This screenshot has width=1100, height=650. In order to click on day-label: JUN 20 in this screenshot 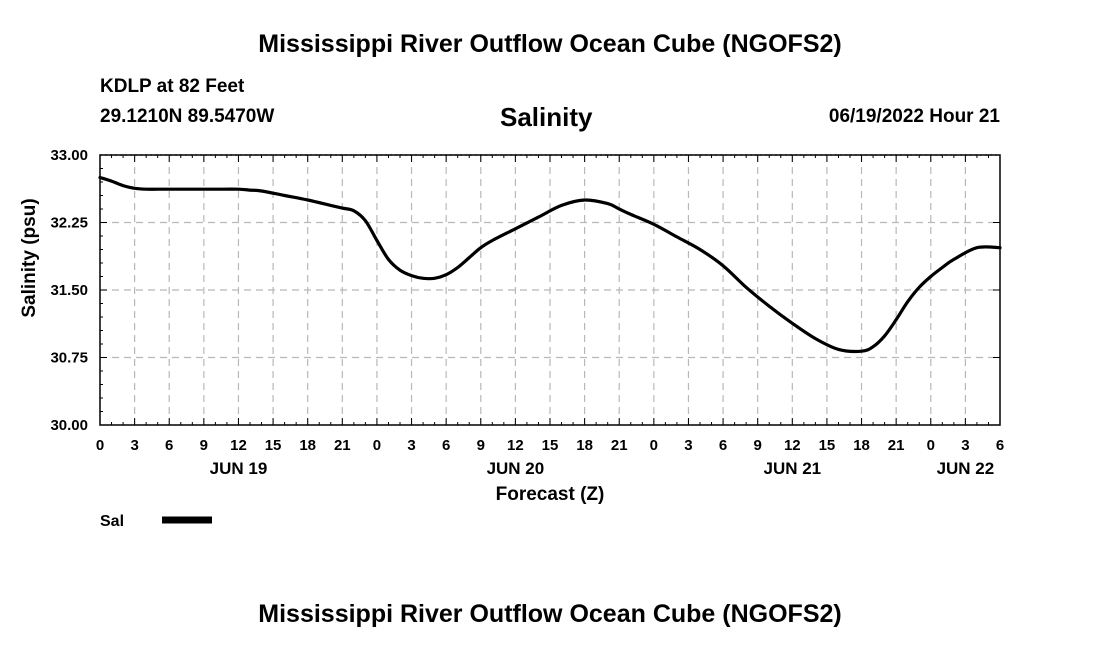, I will do `click(516, 468)`.